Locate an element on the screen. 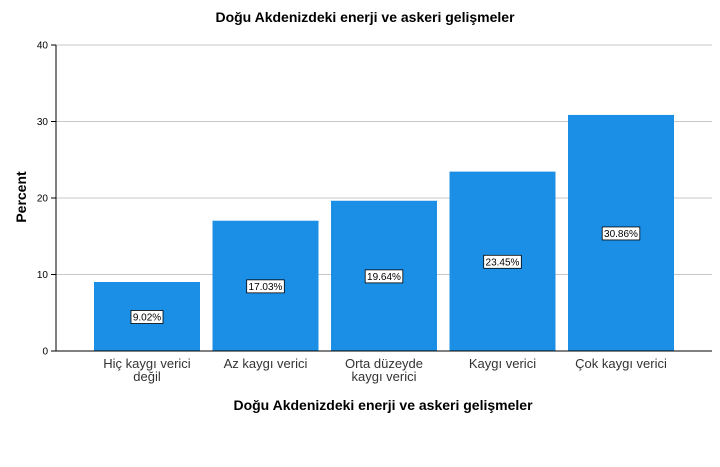 The width and height of the screenshot is (720, 467). y-tick-label: 40 is located at coordinates (43, 46).